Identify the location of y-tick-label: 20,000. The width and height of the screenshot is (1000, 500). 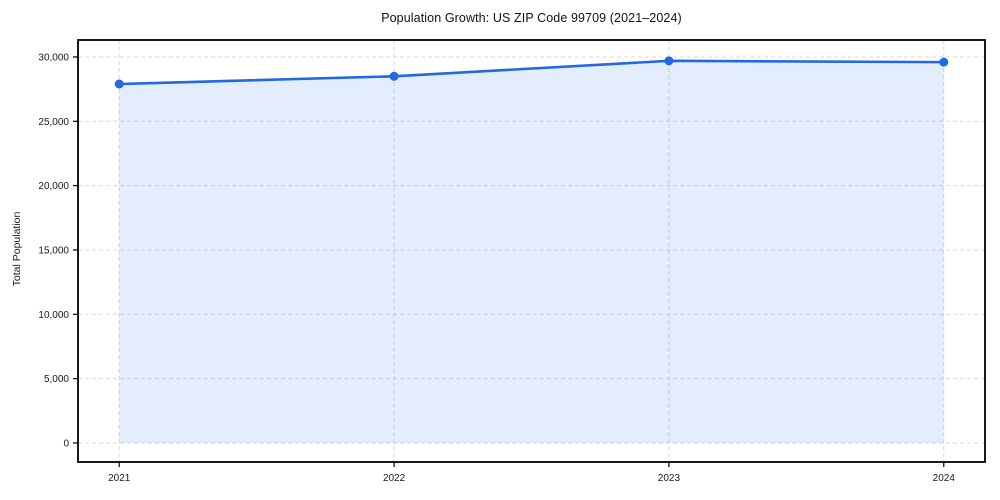
(53, 186).